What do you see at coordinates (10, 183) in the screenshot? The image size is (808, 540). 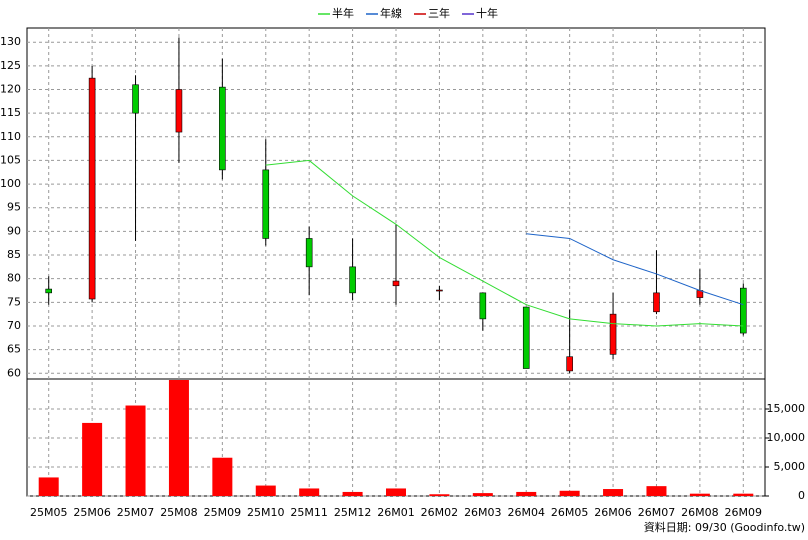 I see `y-tick-label: 100` at bounding box center [10, 183].